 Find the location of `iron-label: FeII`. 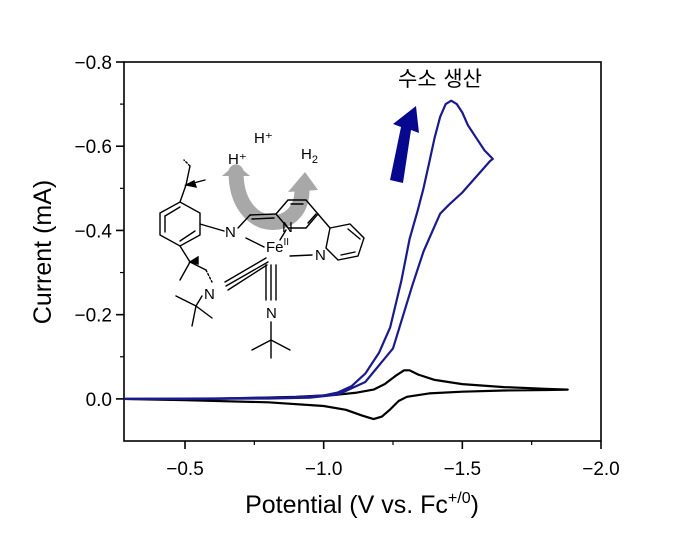

iron-label: FeII is located at coordinates (277, 246).